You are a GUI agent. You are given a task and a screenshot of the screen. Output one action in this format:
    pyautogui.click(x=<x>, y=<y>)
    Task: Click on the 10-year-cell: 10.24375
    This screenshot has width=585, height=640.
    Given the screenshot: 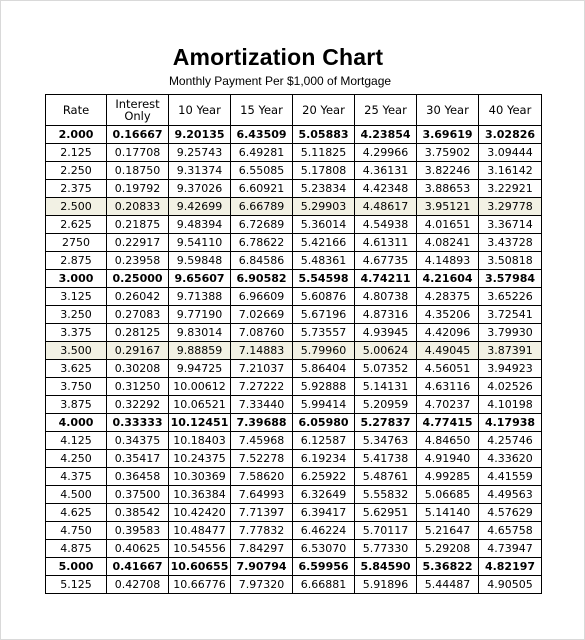 What is the action you would take?
    pyautogui.click(x=199, y=458)
    